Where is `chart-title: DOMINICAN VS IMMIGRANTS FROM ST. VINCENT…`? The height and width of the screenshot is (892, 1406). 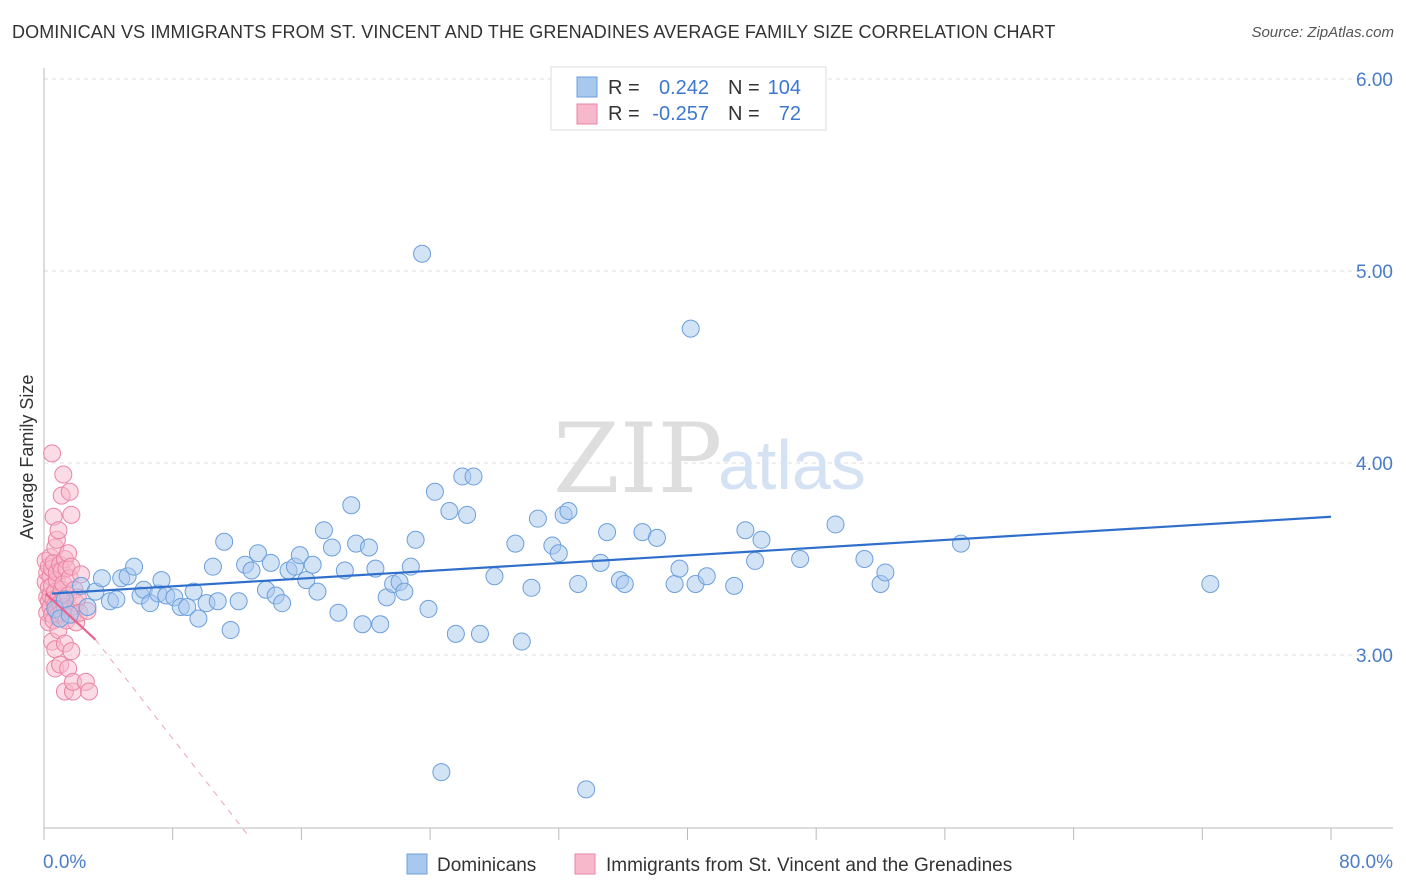
chart-title: DOMINICAN VS IMMIGRANTS FROM ST. VINCENT… is located at coordinates (534, 32).